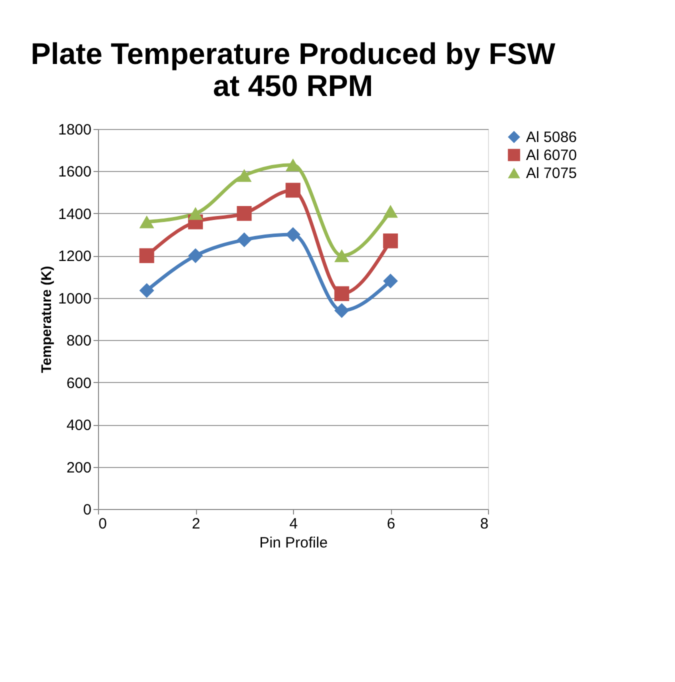 This screenshot has width=675, height=682. Describe the element at coordinates (79, 341) in the screenshot. I see `y-tick-label: 800` at that location.